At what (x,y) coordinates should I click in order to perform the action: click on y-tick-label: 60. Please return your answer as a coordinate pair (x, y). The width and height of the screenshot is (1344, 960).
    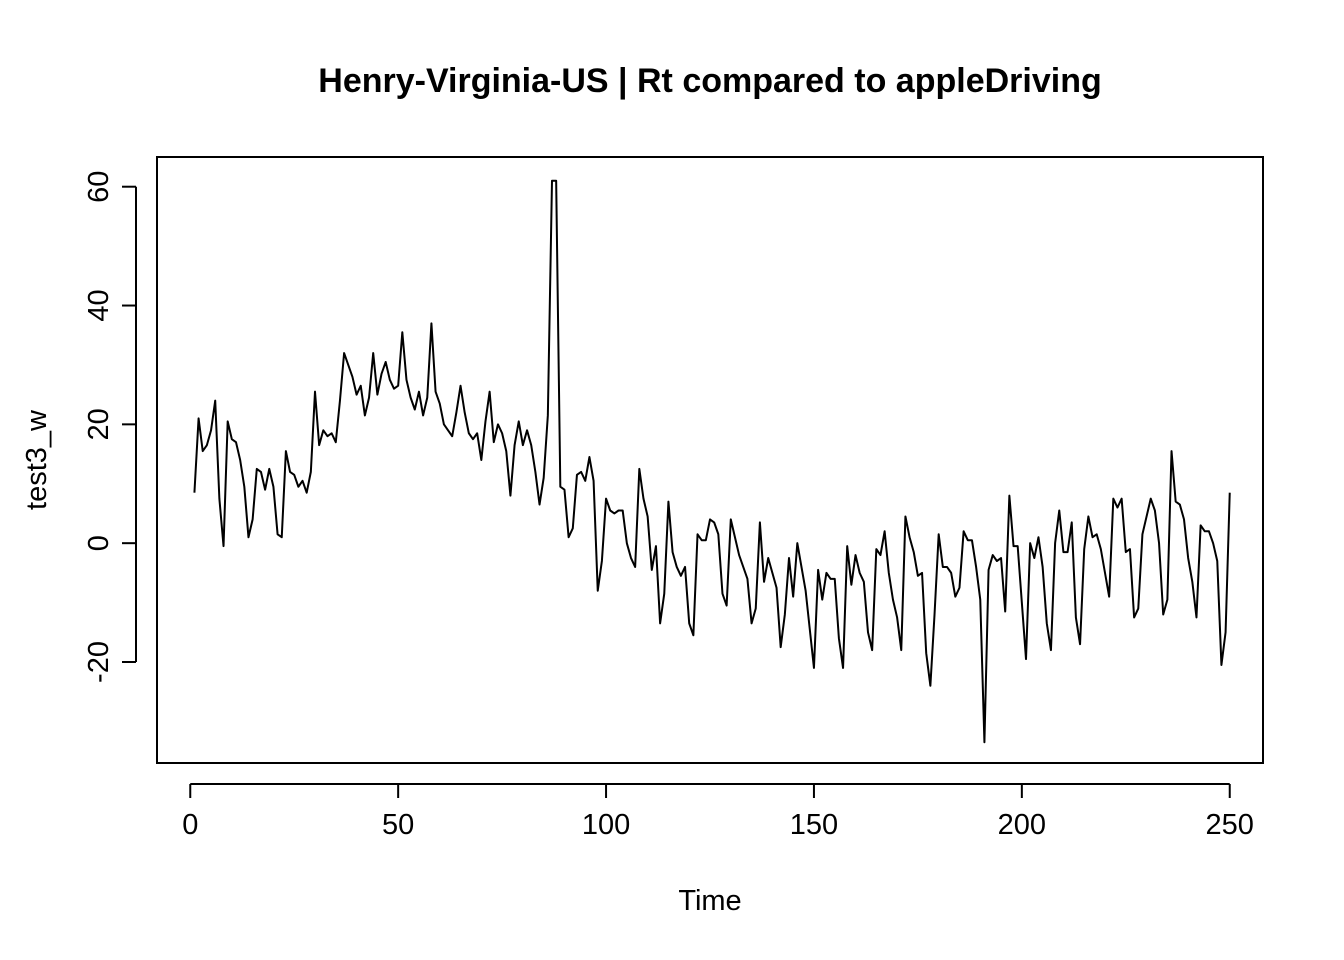
    Looking at the image, I should click on (99, 187).